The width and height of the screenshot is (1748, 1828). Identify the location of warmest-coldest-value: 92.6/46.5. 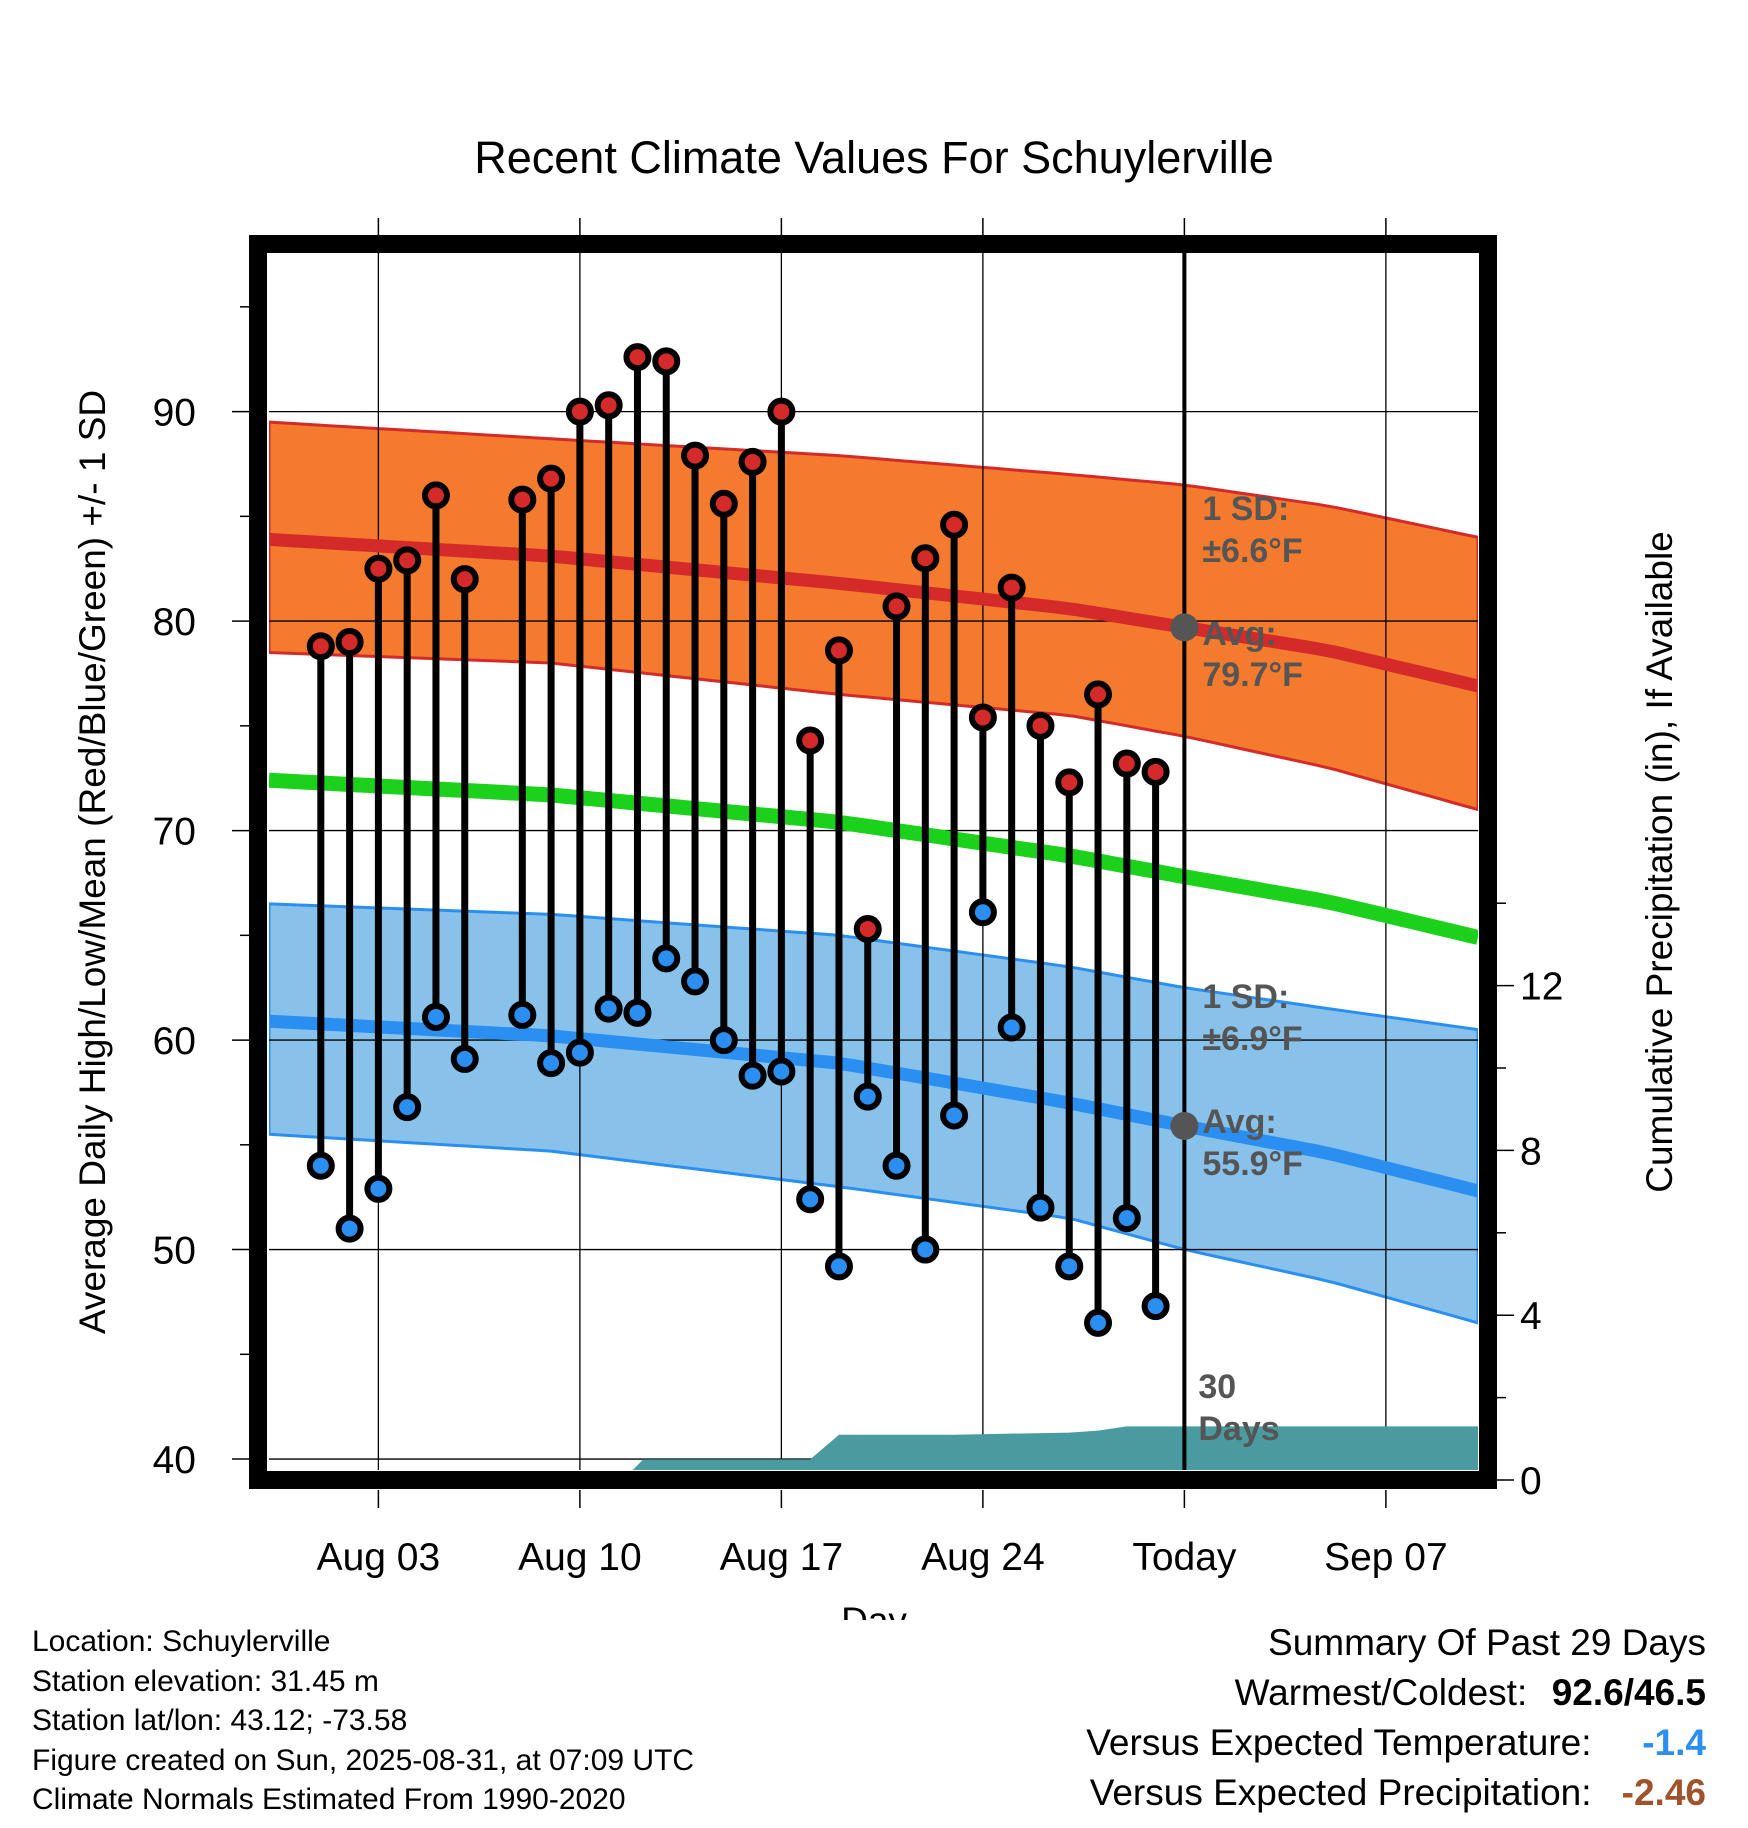
(1628, 1692).